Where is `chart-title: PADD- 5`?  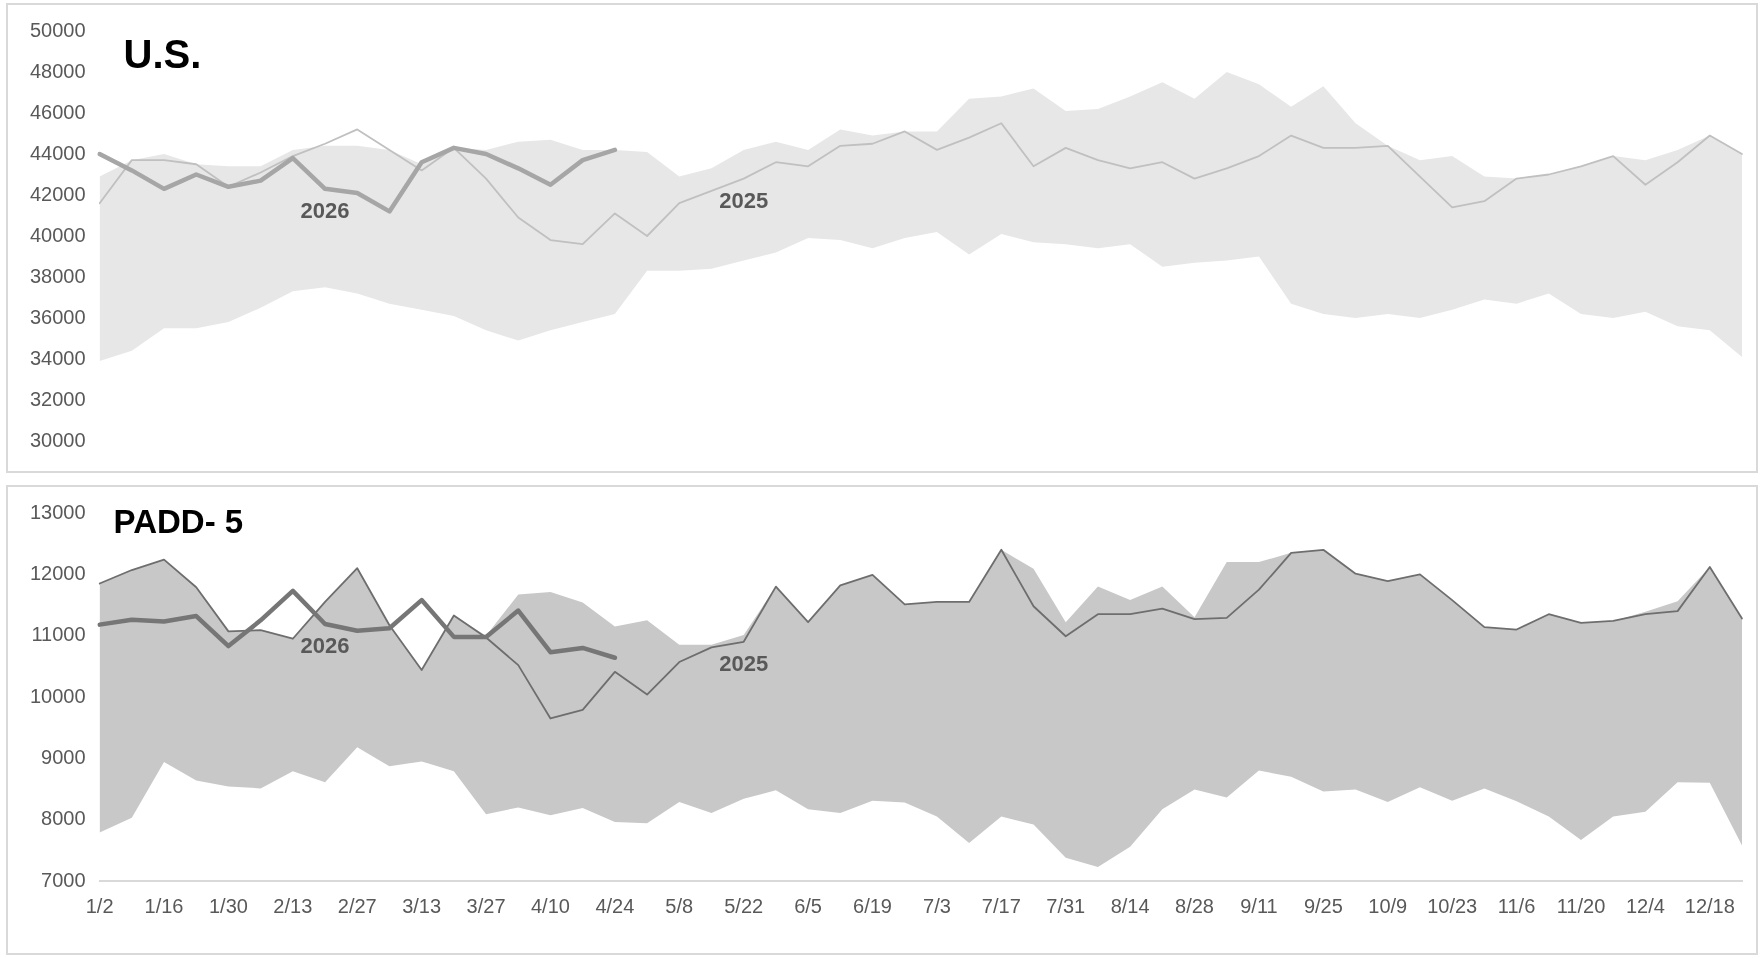
chart-title: PADD- 5 is located at coordinates (178, 521).